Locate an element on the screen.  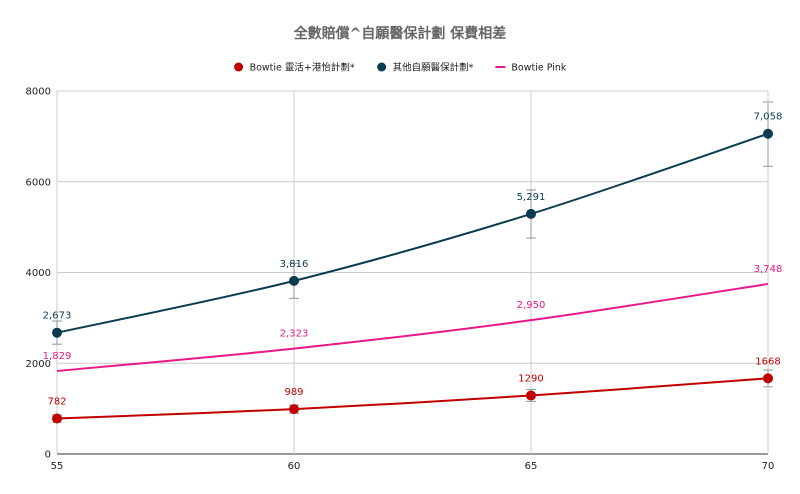
x-tick-label: 55 is located at coordinates (57, 466).